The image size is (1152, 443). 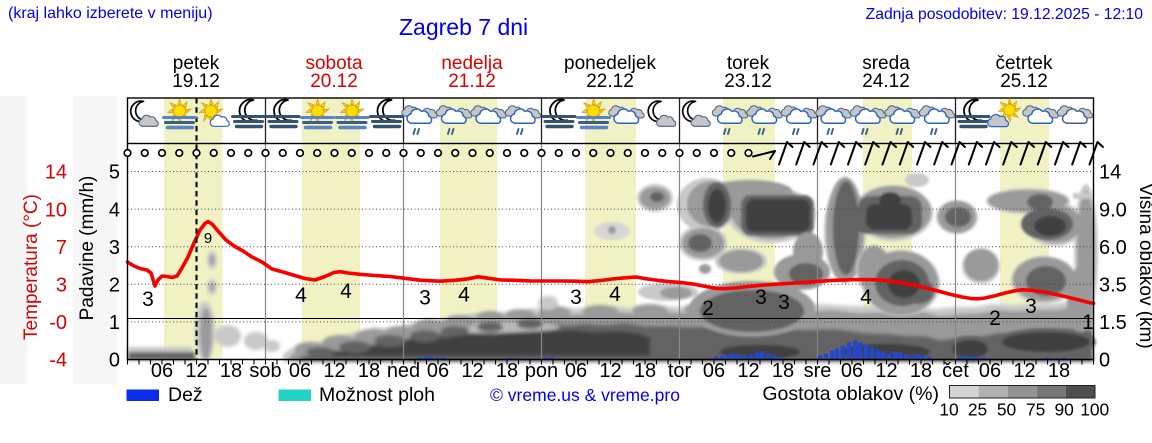 What do you see at coordinates (850, 394) in the screenshot?
I see `svg-text: Gostota oblakov (%)` at bounding box center [850, 394].